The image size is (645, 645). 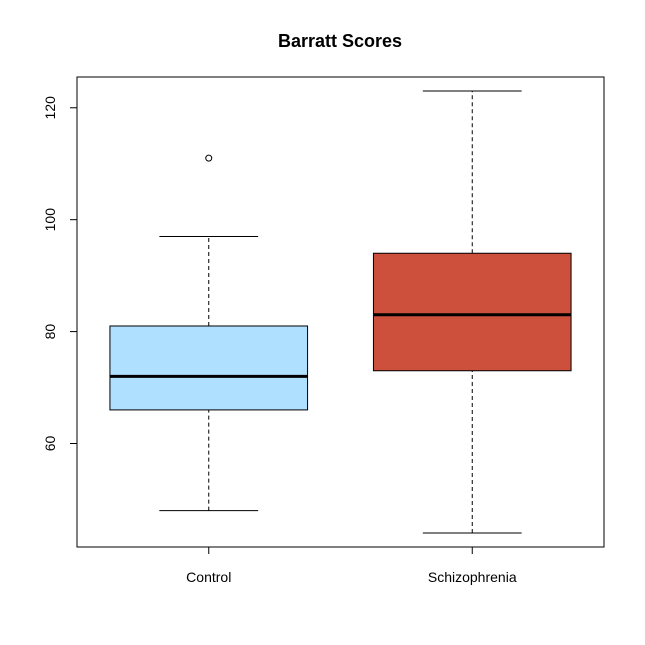 What do you see at coordinates (340, 41) in the screenshot?
I see `chart-title: Barratt Scores` at bounding box center [340, 41].